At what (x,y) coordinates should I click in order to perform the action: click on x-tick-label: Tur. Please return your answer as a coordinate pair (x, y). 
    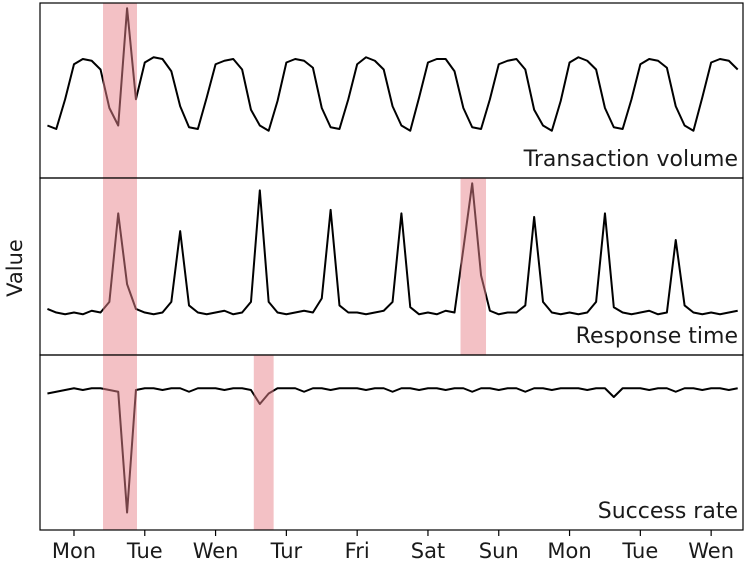
    Looking at the image, I should click on (286, 551).